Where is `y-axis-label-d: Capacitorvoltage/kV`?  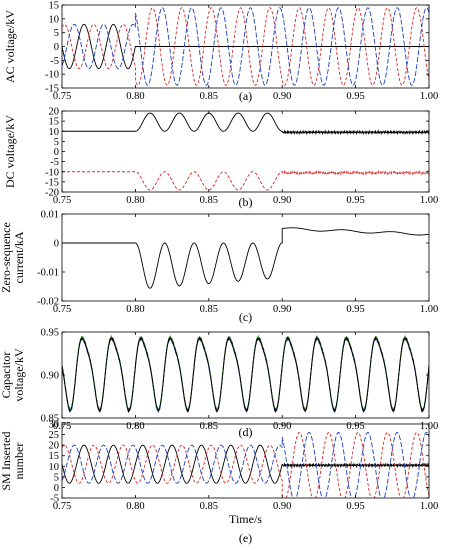 y-axis-label-d: Capacitorvoltage/kV is located at coordinates (13, 375).